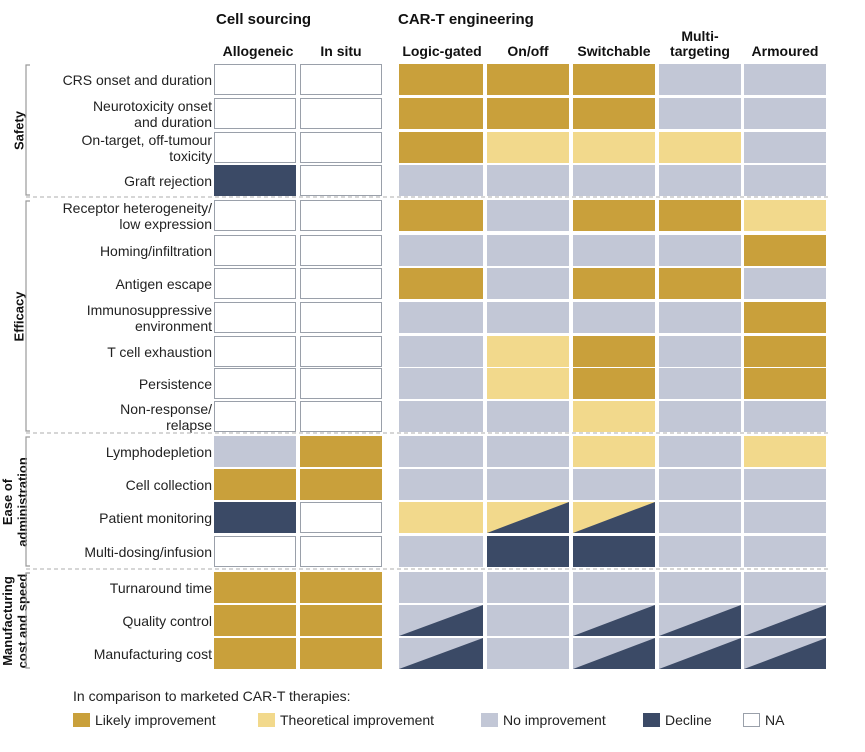 The width and height of the screenshot is (865, 752). I want to click on row-label: On-target, off-tumour toxicity, so click(146, 147).